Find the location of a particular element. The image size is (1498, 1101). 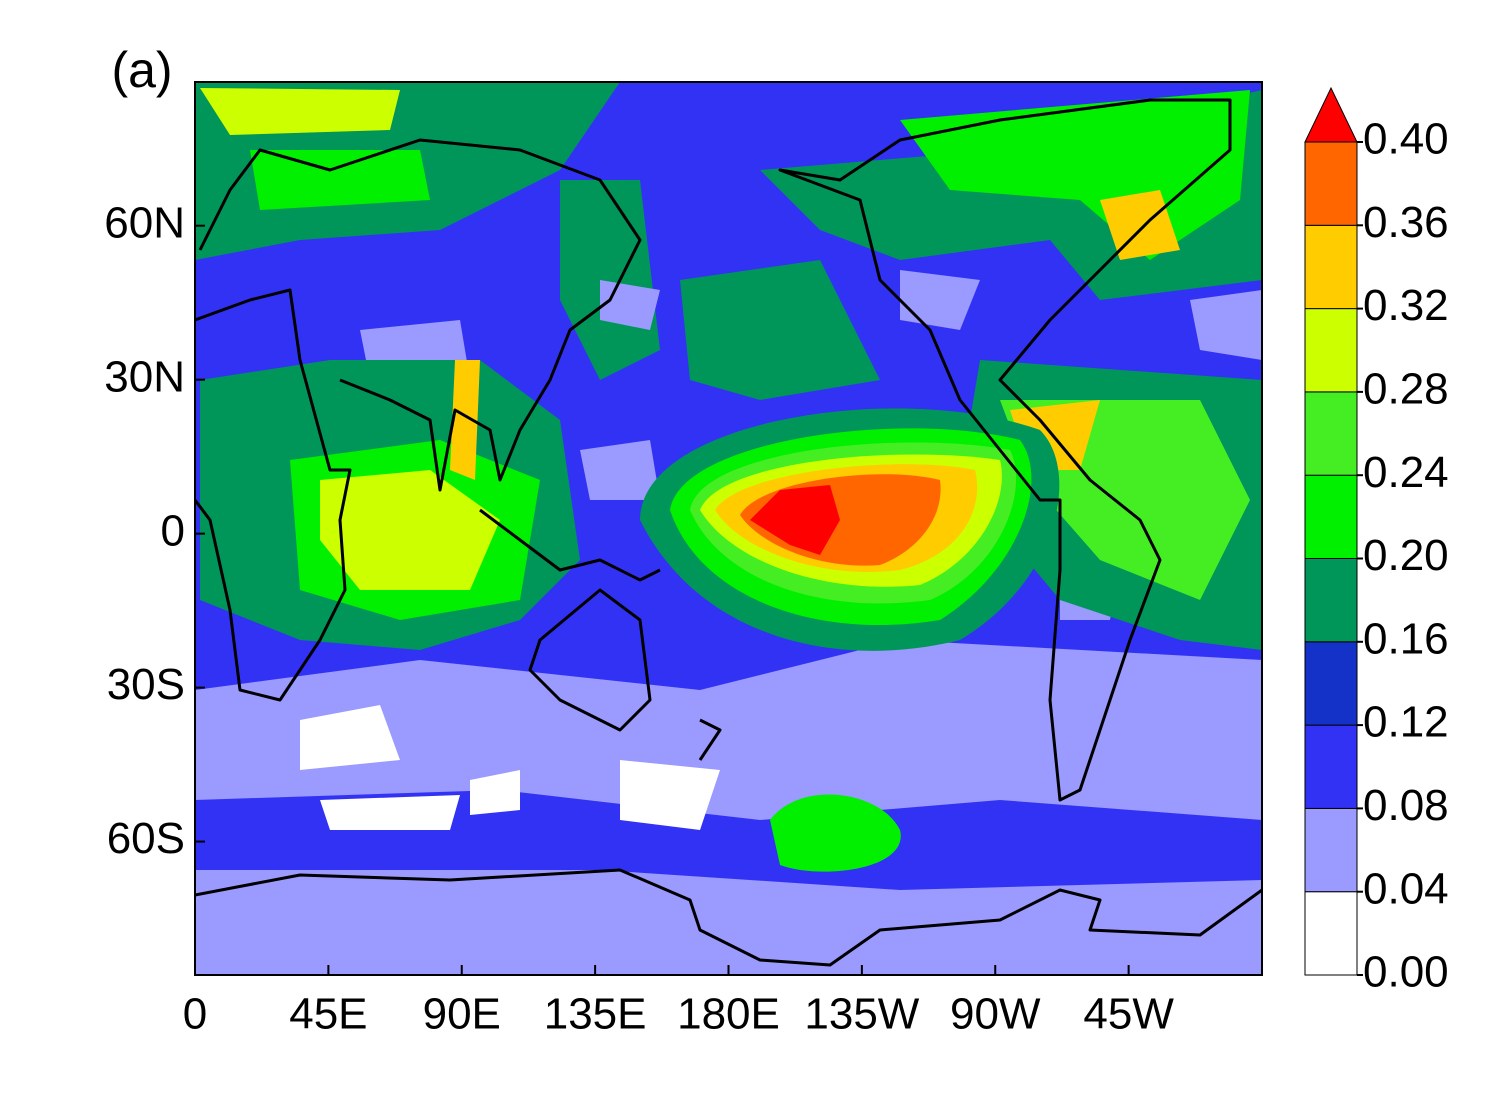

colorbar-label: 0.32 is located at coordinates (1406, 305).